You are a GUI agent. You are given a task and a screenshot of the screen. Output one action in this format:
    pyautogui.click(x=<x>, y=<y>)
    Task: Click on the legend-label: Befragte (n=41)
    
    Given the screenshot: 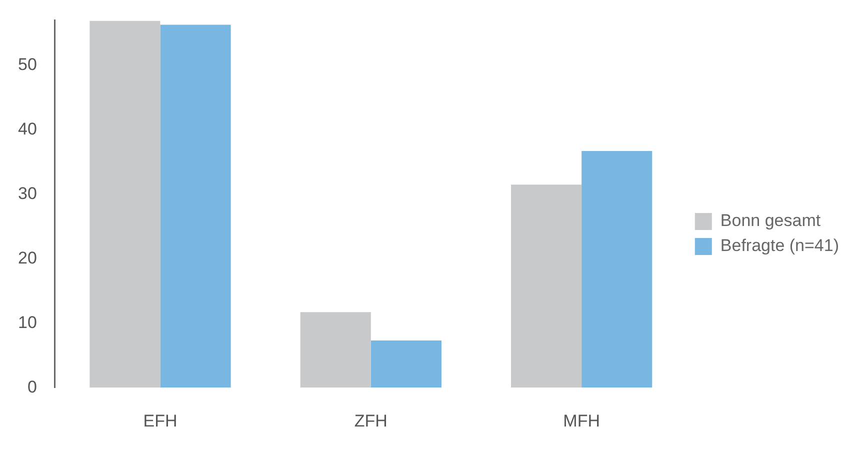 What is the action you would take?
    pyautogui.click(x=780, y=246)
    